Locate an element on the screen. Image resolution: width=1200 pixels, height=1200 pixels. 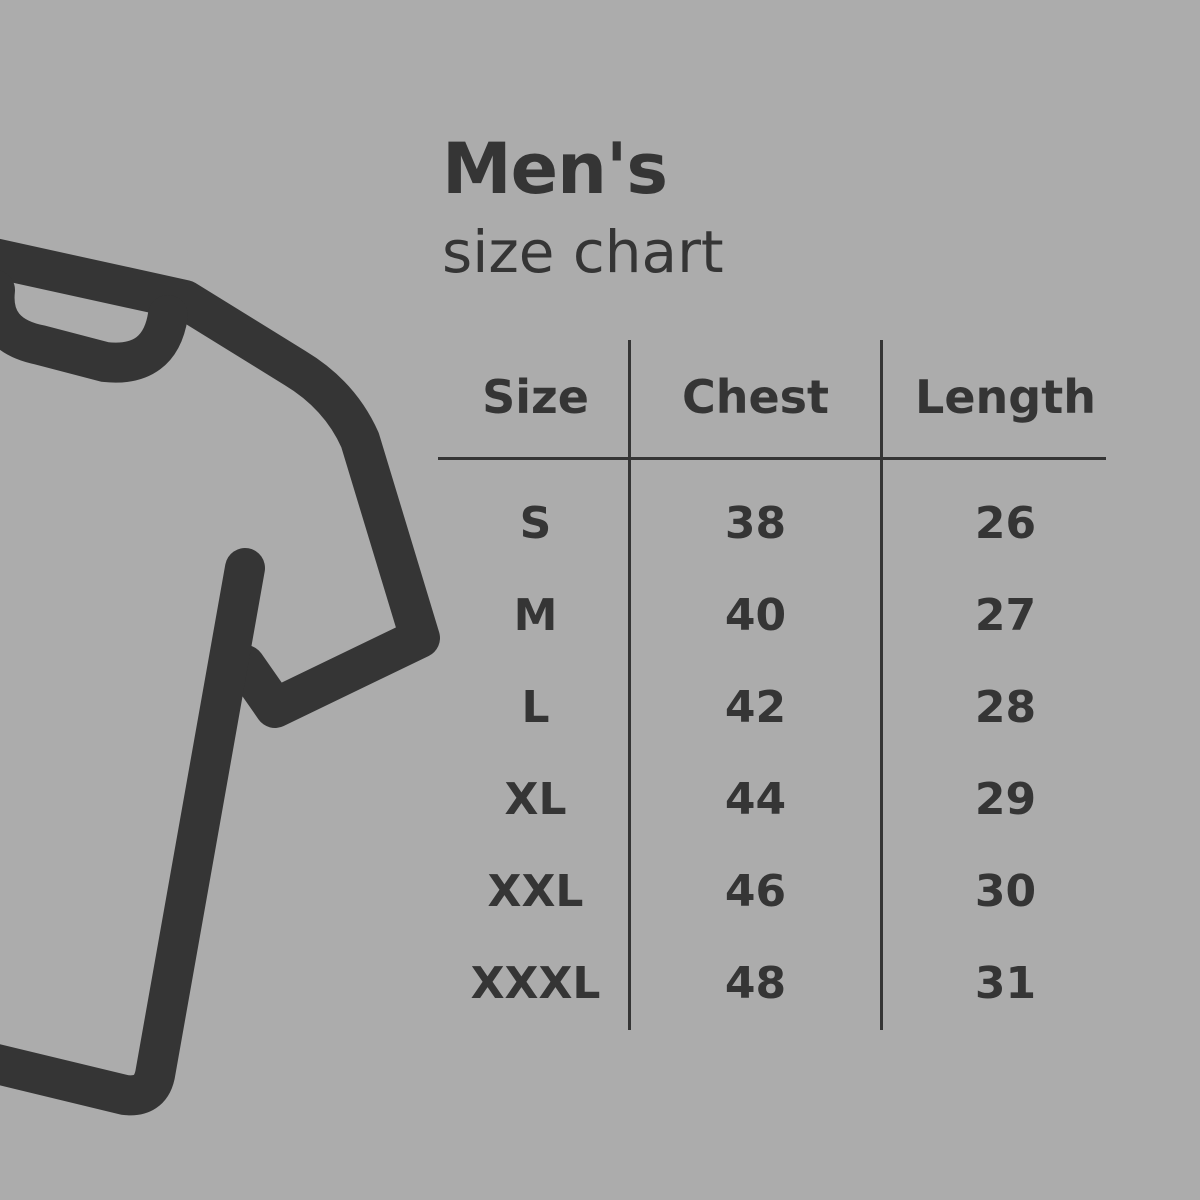
table-cell-size: XXXL is located at coordinates (535, 983).